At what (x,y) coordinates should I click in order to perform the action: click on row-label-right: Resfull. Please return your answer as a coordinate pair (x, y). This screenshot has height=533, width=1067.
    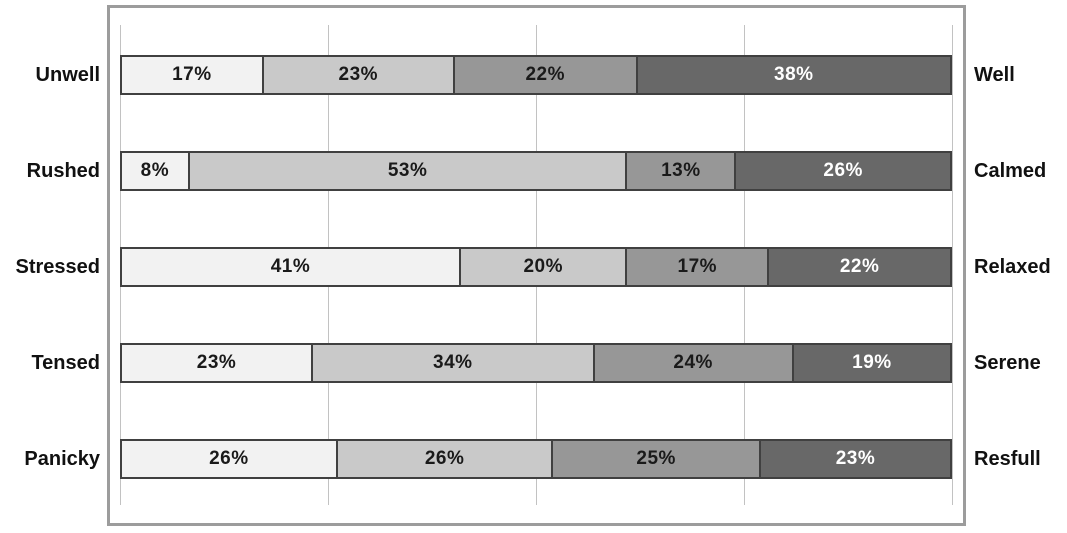
    Looking at the image, I should click on (1007, 459).